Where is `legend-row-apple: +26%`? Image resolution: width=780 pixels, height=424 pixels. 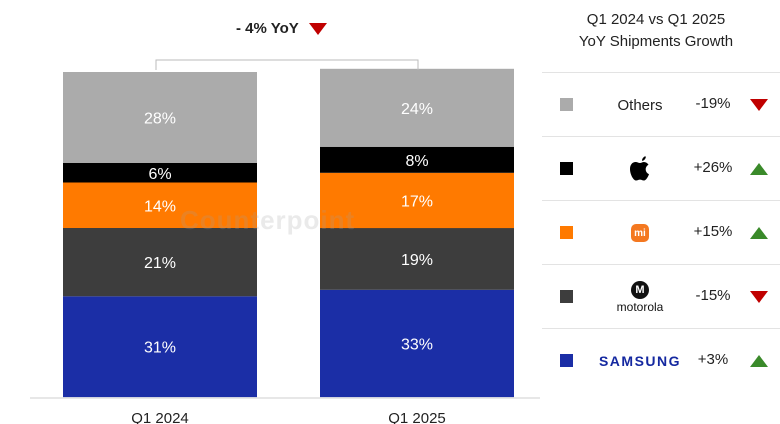
legend-row-apple: +26% is located at coordinates (661, 168).